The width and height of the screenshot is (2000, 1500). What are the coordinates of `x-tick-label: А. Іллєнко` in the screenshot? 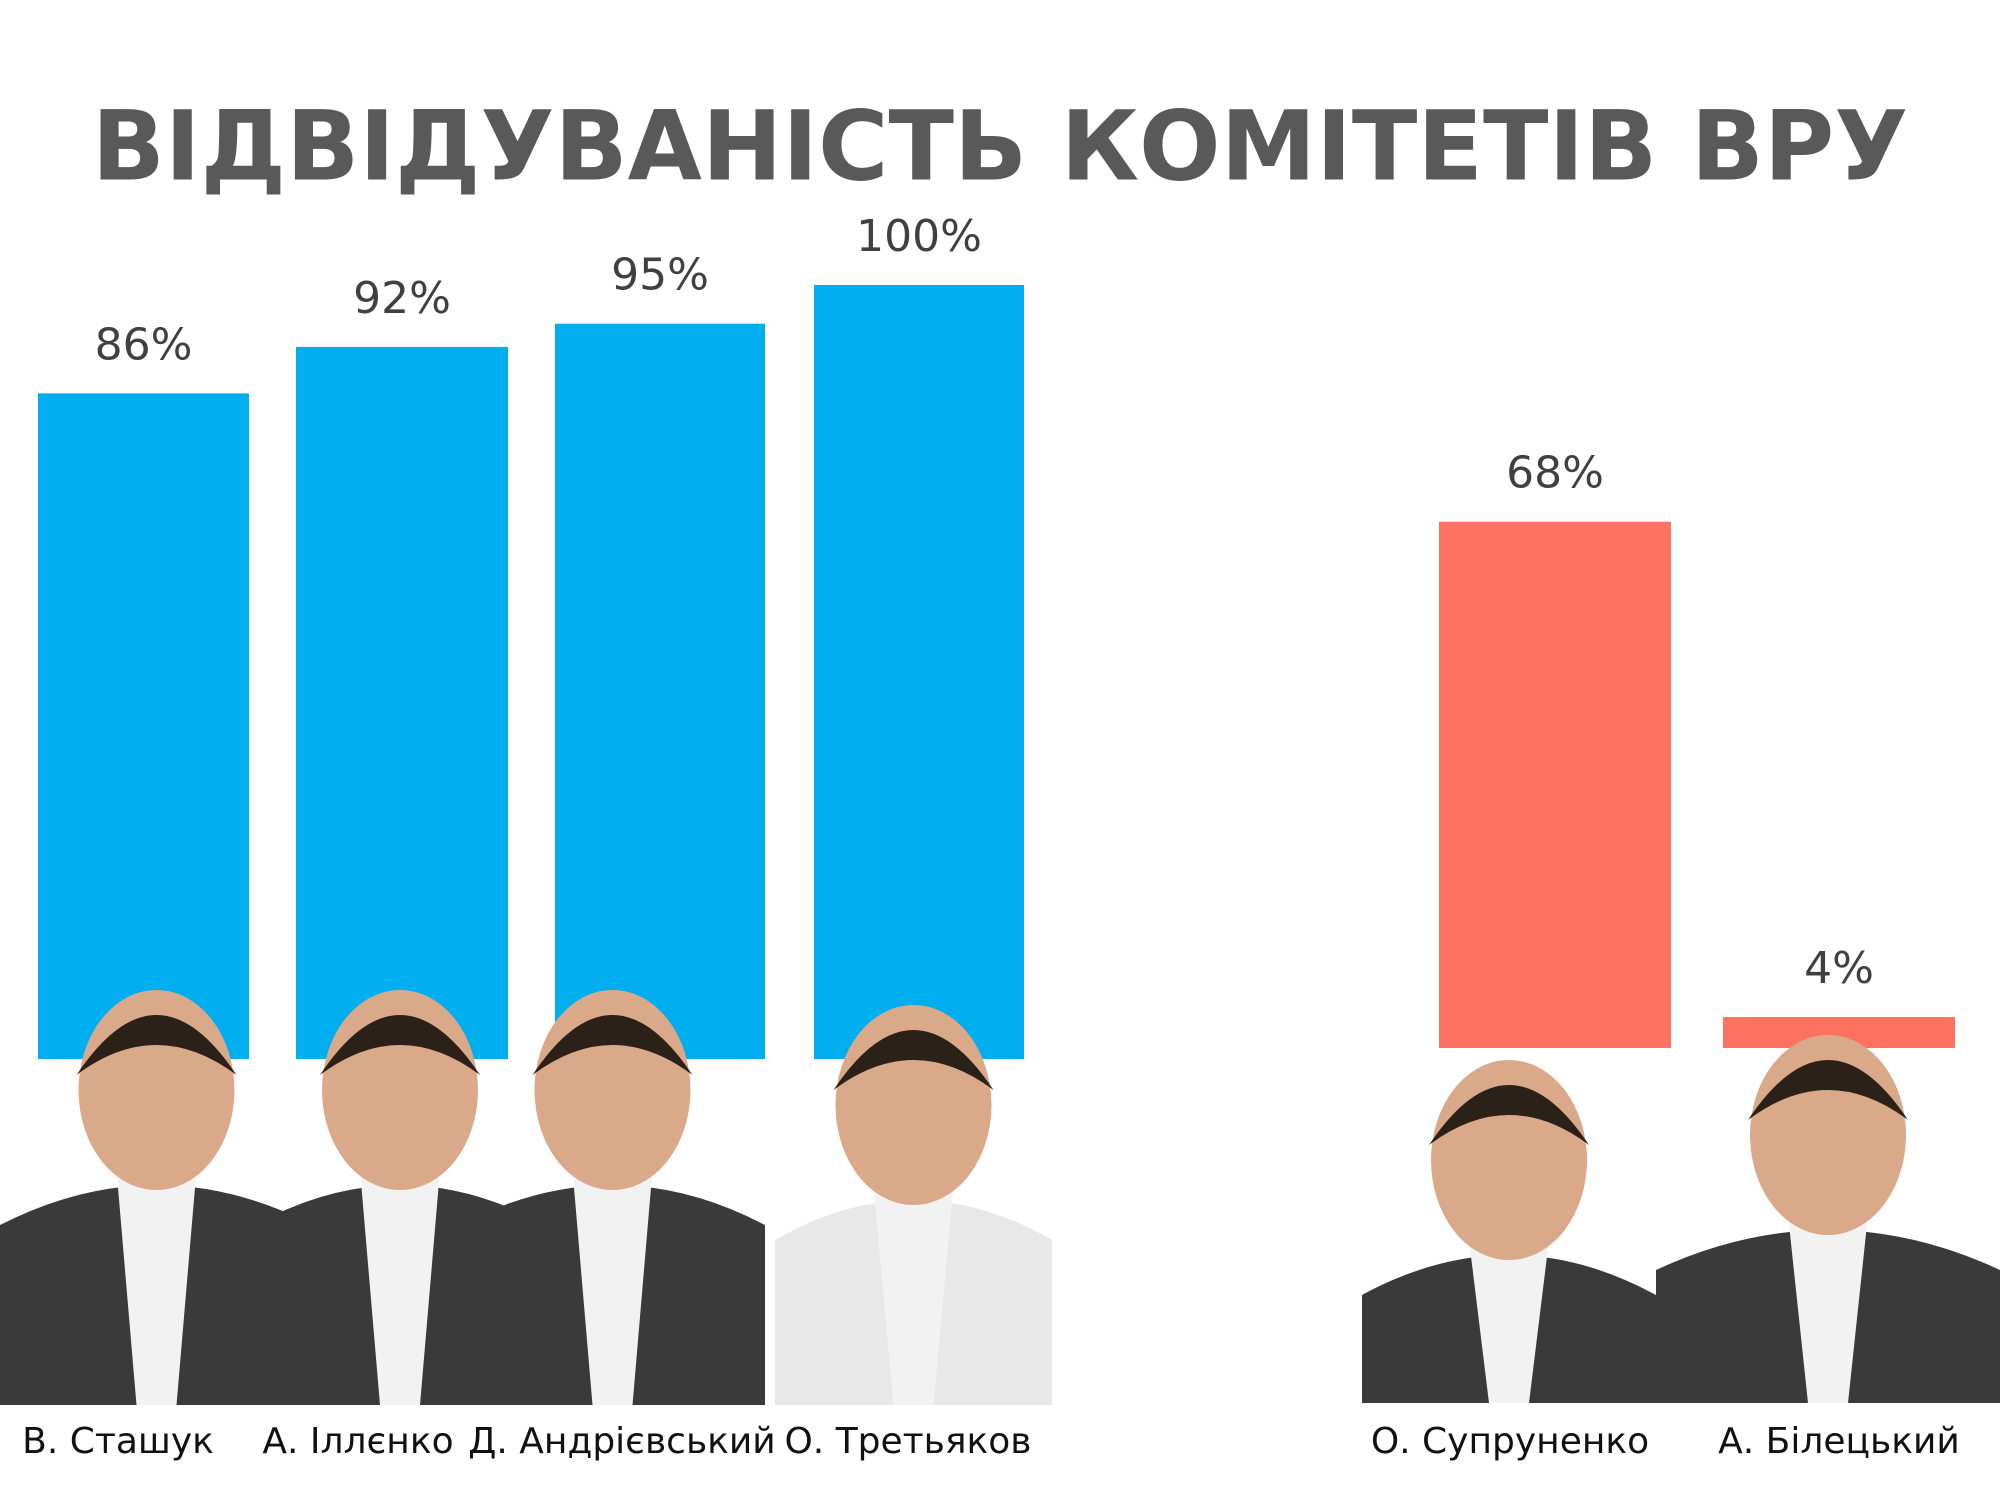 It's located at (357, 1441).